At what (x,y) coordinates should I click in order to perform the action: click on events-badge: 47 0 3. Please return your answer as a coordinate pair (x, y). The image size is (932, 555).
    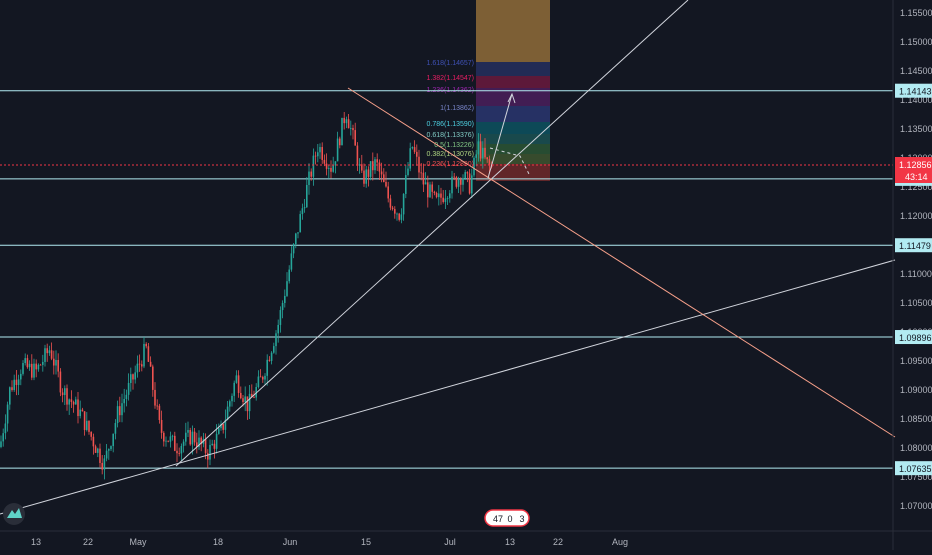
    Looking at the image, I should click on (507, 518).